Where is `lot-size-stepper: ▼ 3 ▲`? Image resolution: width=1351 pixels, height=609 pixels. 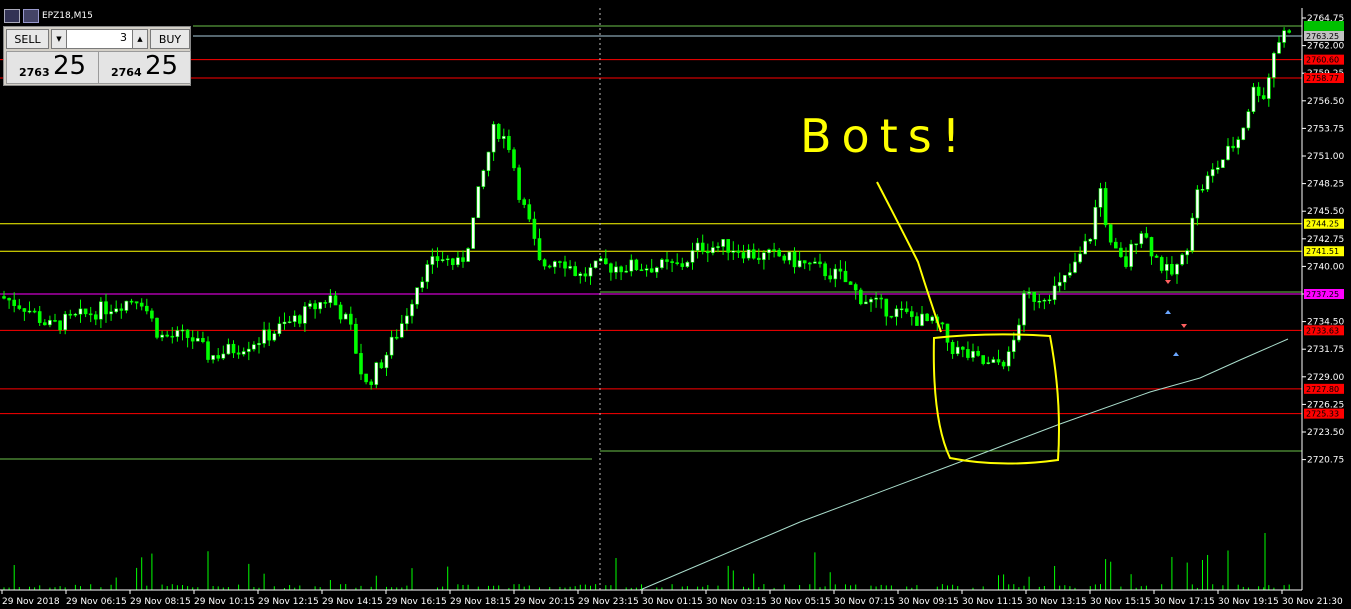
lot-size-stepper: ▼ 3 ▲ is located at coordinates (99, 39).